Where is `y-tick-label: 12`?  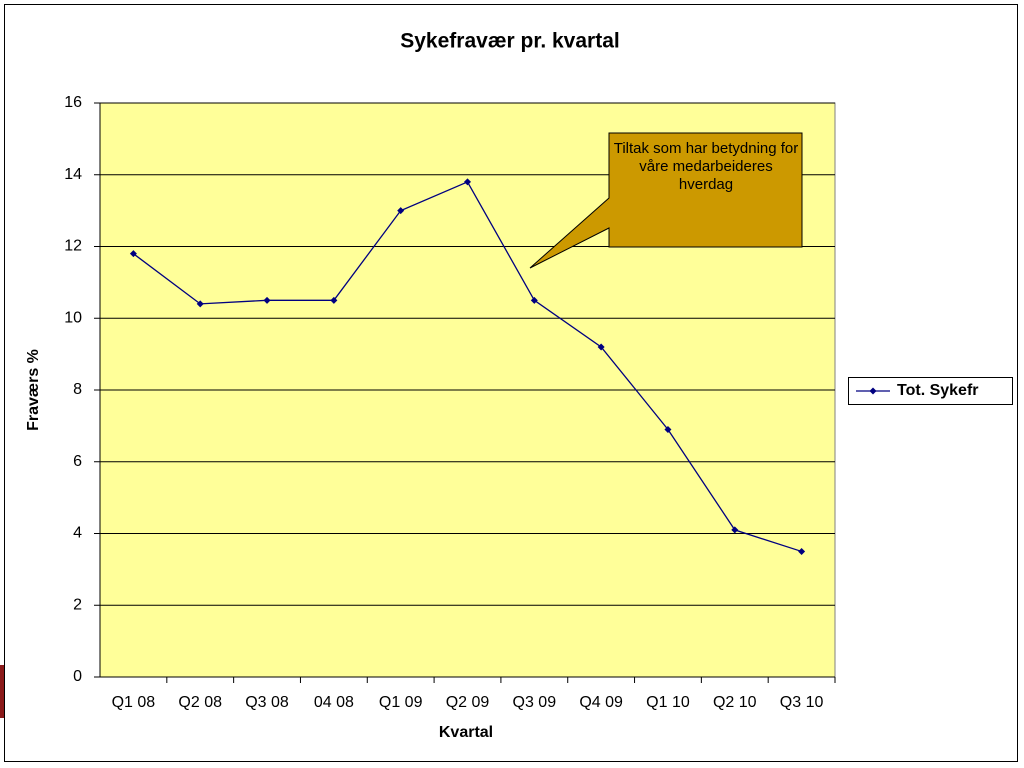 y-tick-label: 12 is located at coordinates (73, 246).